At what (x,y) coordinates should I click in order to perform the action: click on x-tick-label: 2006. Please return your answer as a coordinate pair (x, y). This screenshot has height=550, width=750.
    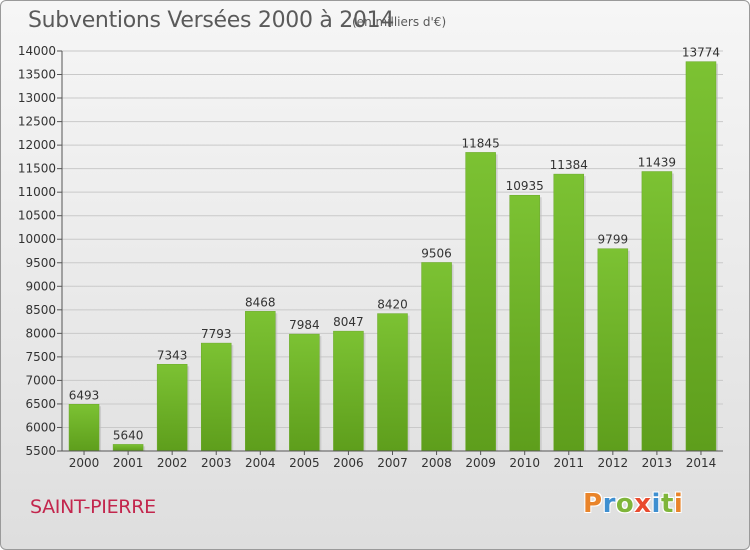
    Looking at the image, I should click on (348, 463).